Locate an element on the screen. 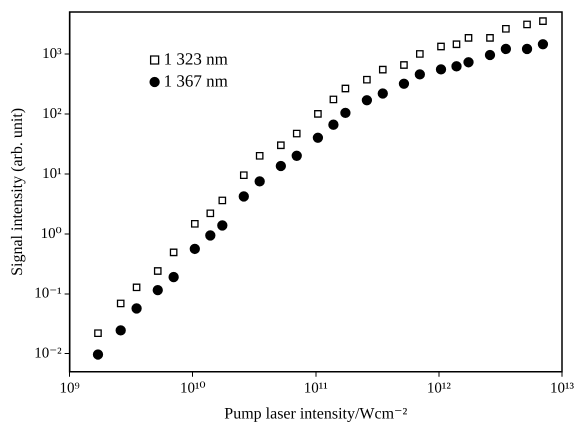 Image resolution: width=580 pixels, height=432 pixels. x-tick-label: 10¹³ is located at coordinates (562, 388).